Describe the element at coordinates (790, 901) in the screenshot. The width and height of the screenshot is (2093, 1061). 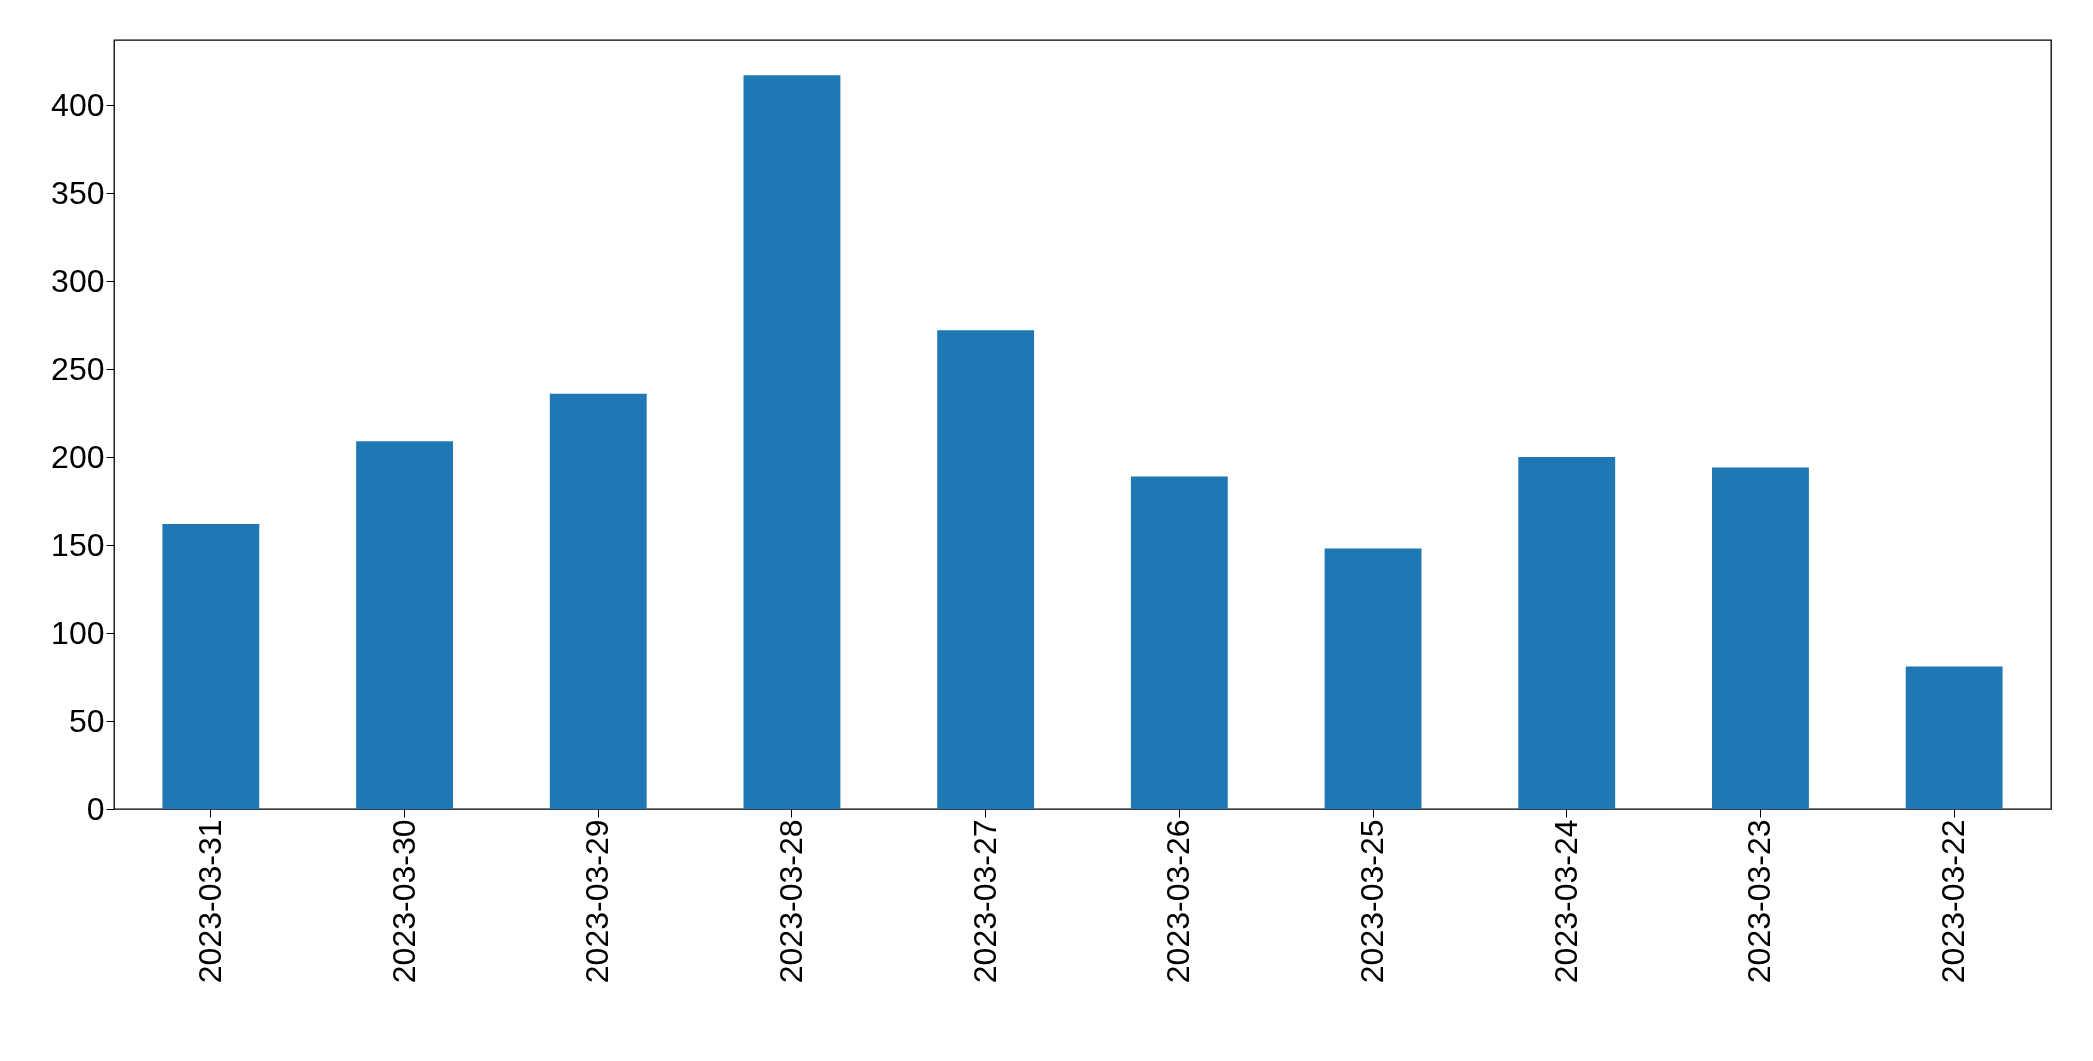
I see `x-tick-label: 2023-03-28` at that location.